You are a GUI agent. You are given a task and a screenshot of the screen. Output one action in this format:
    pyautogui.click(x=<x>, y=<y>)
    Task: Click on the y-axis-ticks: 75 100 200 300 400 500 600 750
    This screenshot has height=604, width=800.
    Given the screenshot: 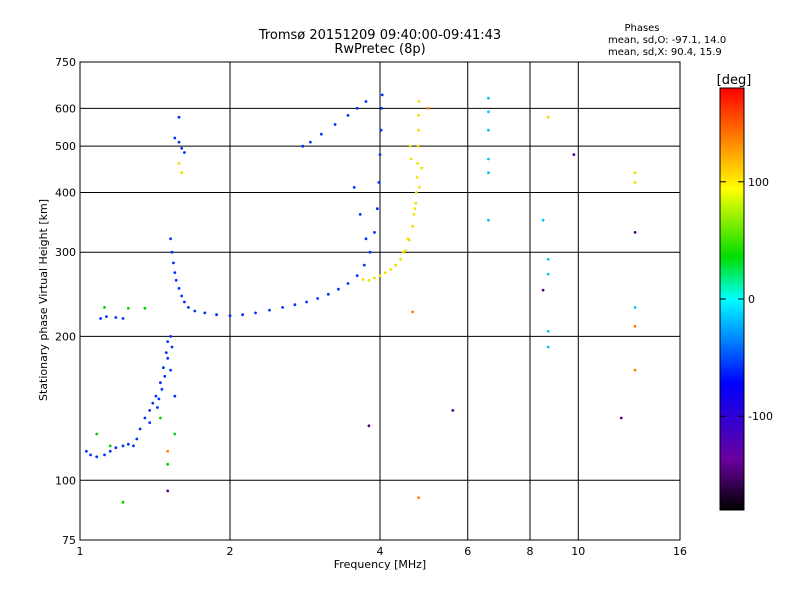 What is the action you would take?
    pyautogui.click(x=65, y=301)
    